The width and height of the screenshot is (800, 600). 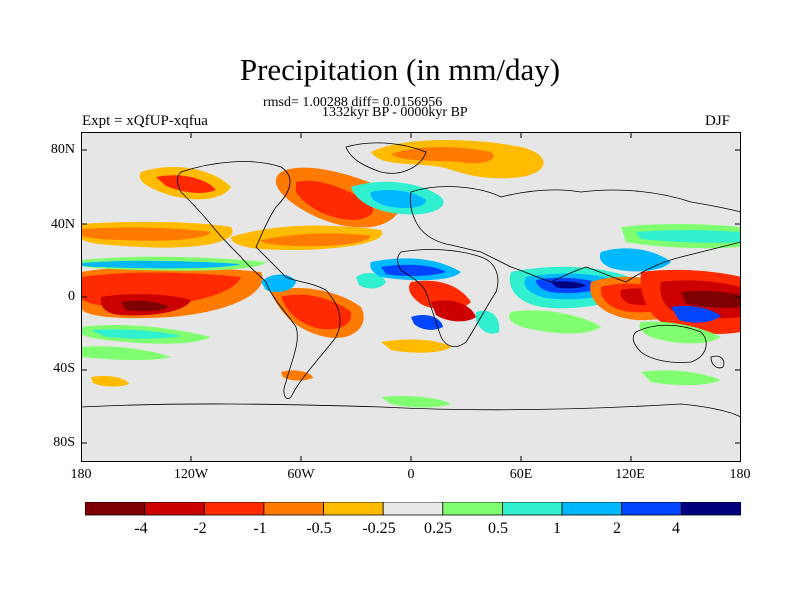 I want to click on colorbar-label: -2, so click(x=200, y=528).